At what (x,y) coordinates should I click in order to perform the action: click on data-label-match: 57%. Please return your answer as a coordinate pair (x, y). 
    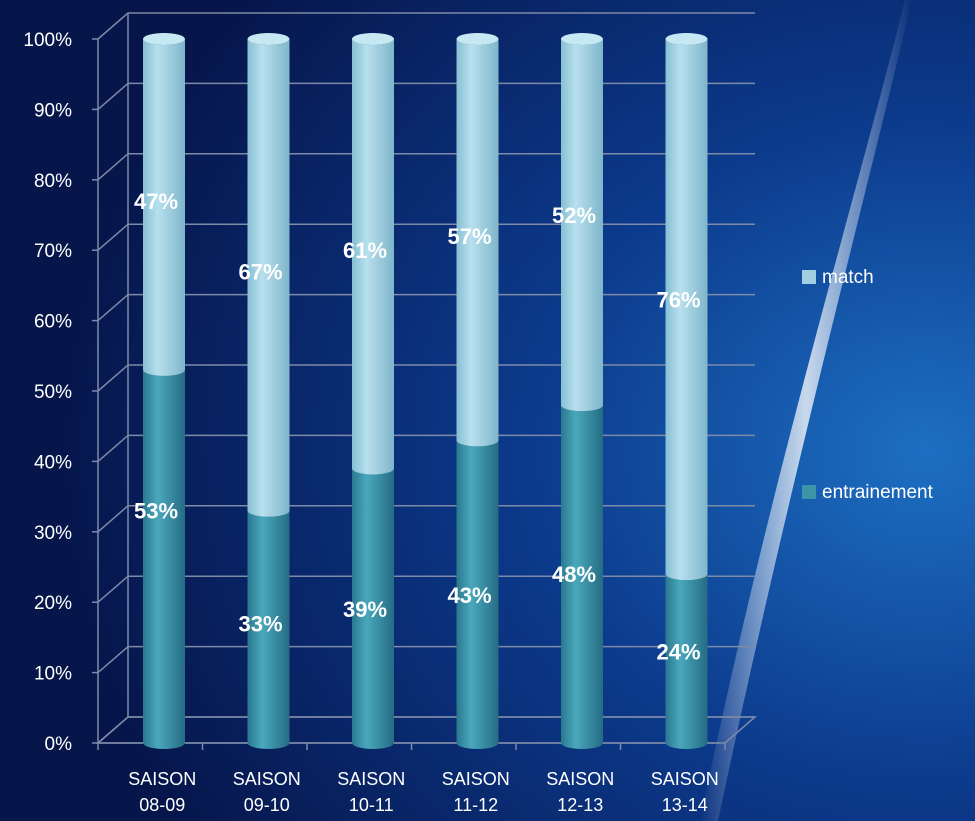
    Looking at the image, I should click on (469, 236).